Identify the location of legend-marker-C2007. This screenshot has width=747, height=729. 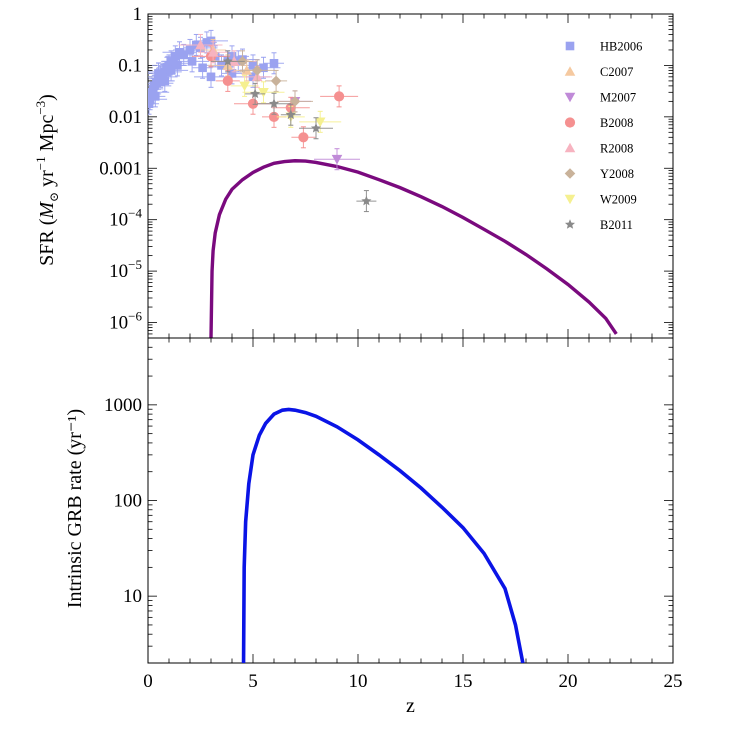
(570, 71).